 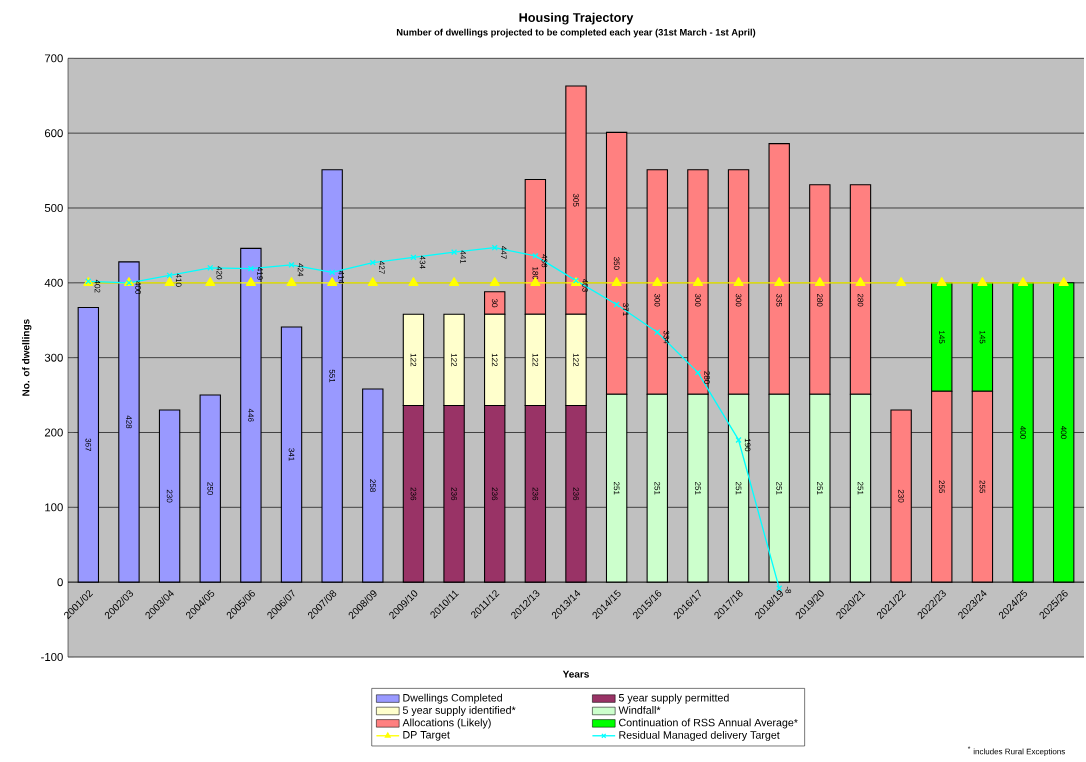 What do you see at coordinates (97, 286) in the screenshot?
I see `data-label: 402` at bounding box center [97, 286].